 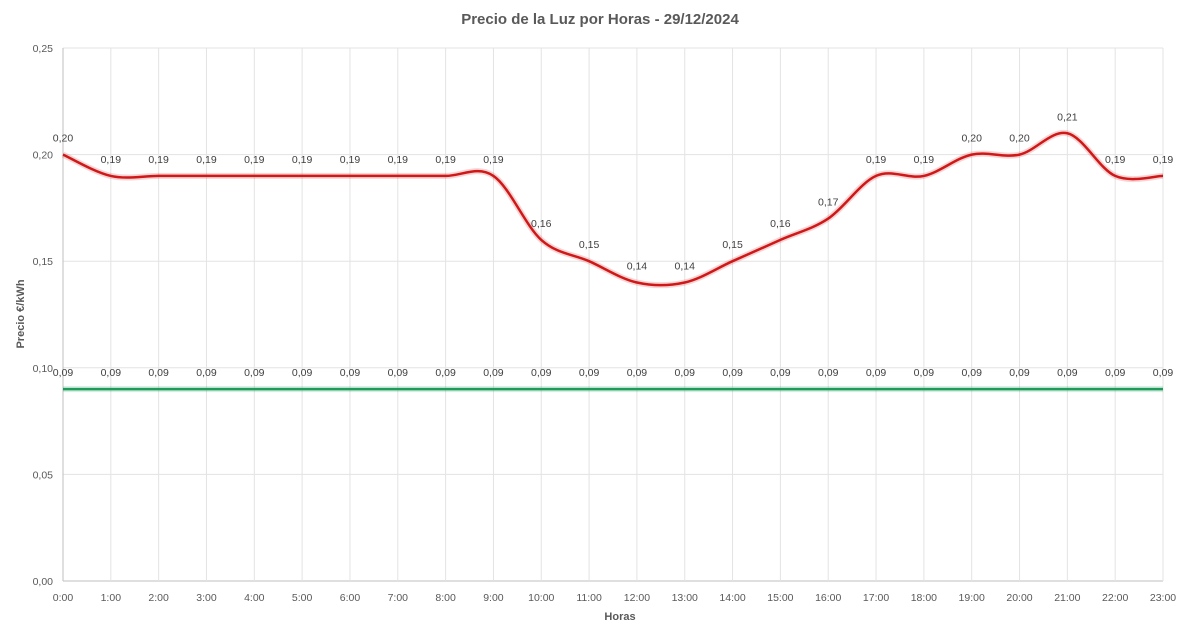 I want to click on x-tick-label: 6:00, so click(x=350, y=598).